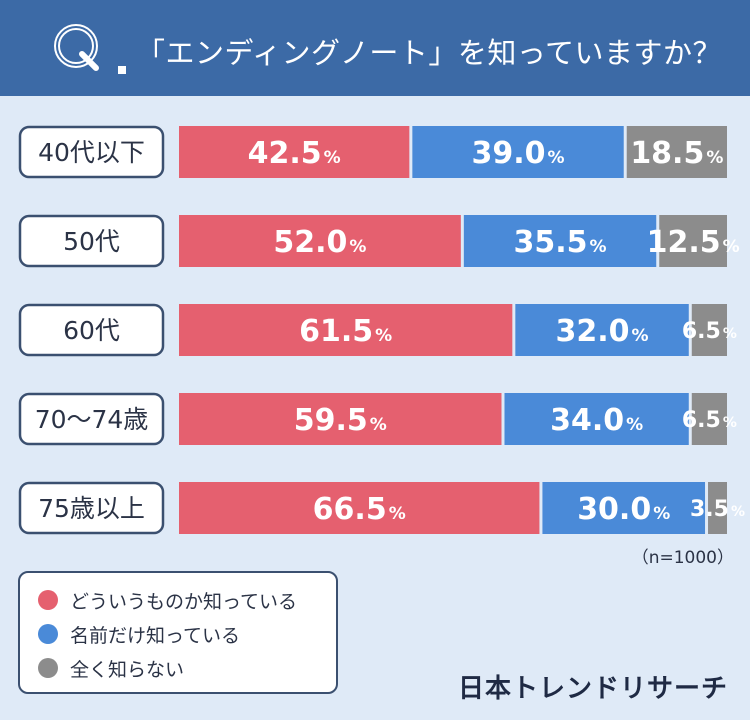 The width and height of the screenshot is (750, 720). I want to click on data-label: 32.0%, so click(602, 331).